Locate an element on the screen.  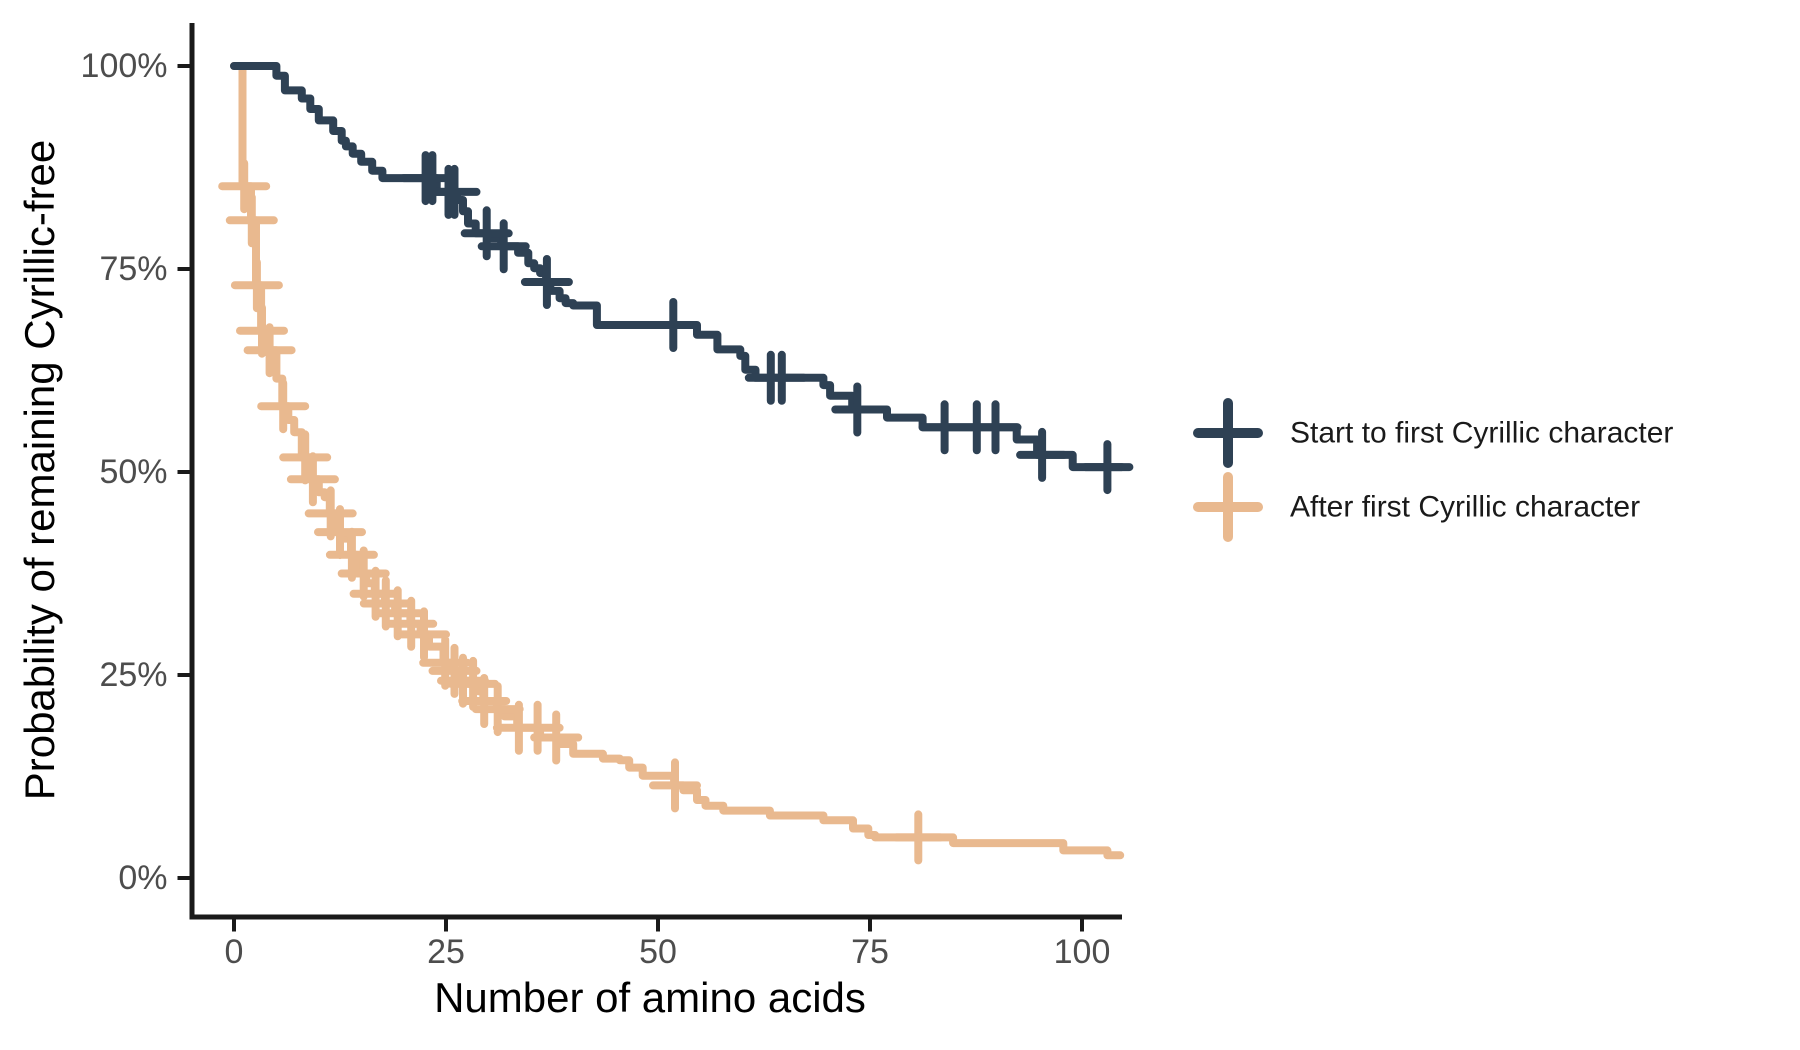
x-tick-label: 50 is located at coordinates (658, 952).